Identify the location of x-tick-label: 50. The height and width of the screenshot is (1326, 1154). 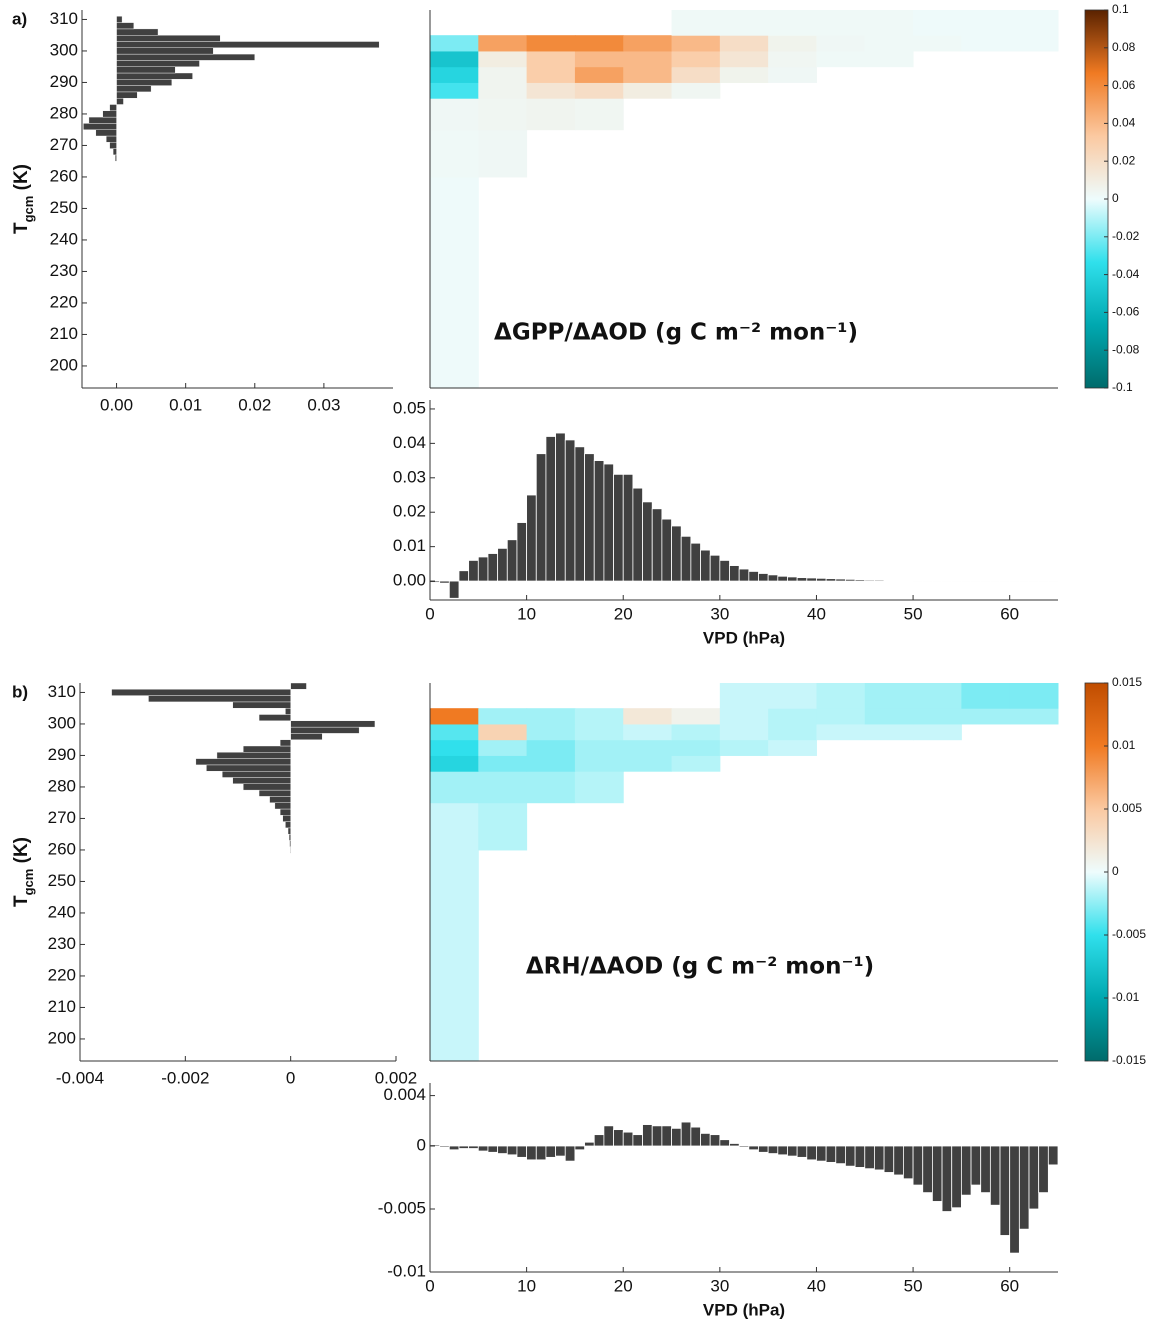
(913, 613).